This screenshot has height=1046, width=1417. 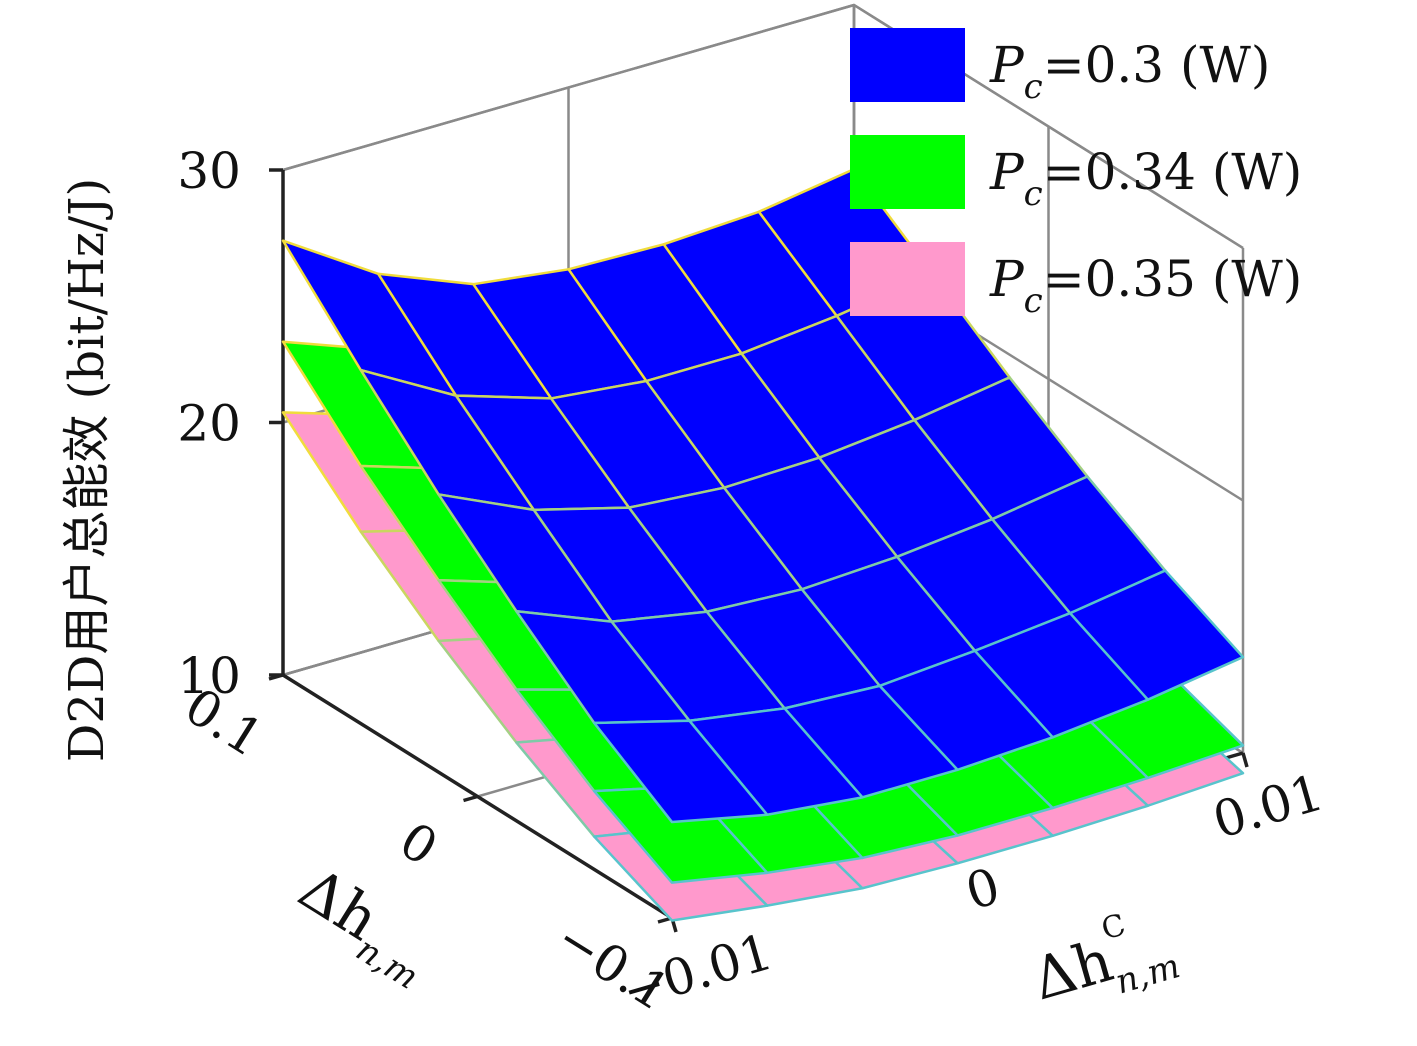 What do you see at coordinates (680, 771) in the screenshot?
I see `surface-patch` at bounding box center [680, 771].